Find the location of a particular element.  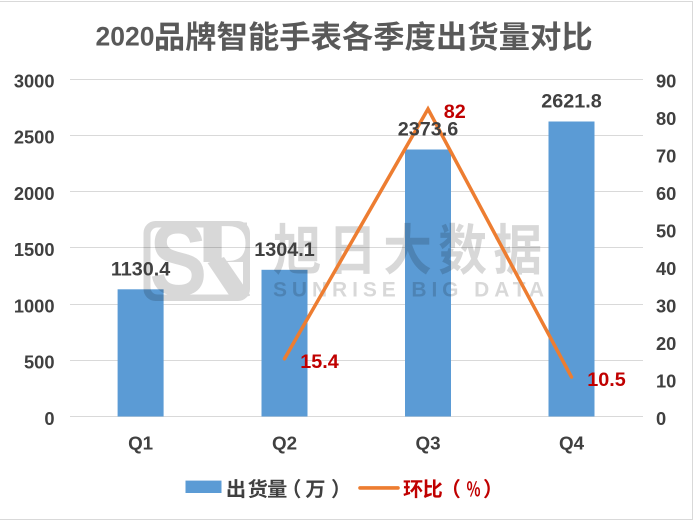

svg-text: 1500 is located at coordinates (34, 249).